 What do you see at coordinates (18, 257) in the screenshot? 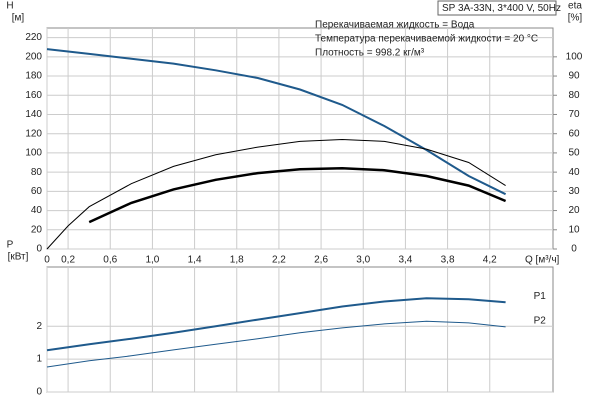
I see `y-axis-unit: [кВт]` at bounding box center [18, 257].